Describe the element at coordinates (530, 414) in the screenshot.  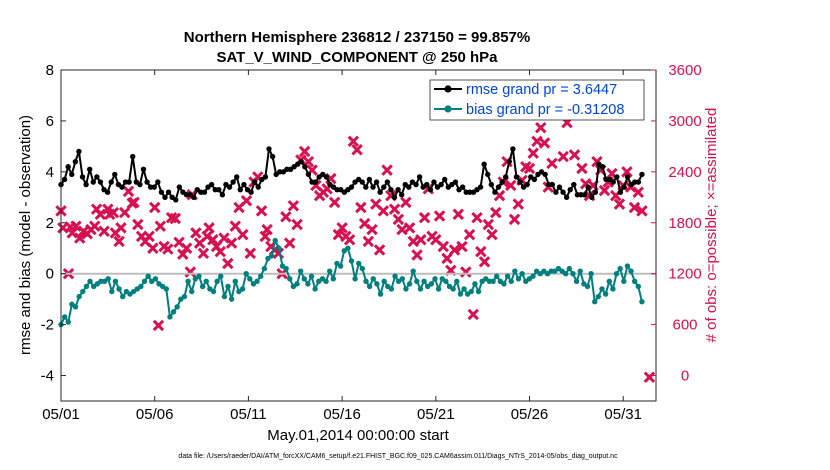
I see `x-tick-label: 05/26` at that location.